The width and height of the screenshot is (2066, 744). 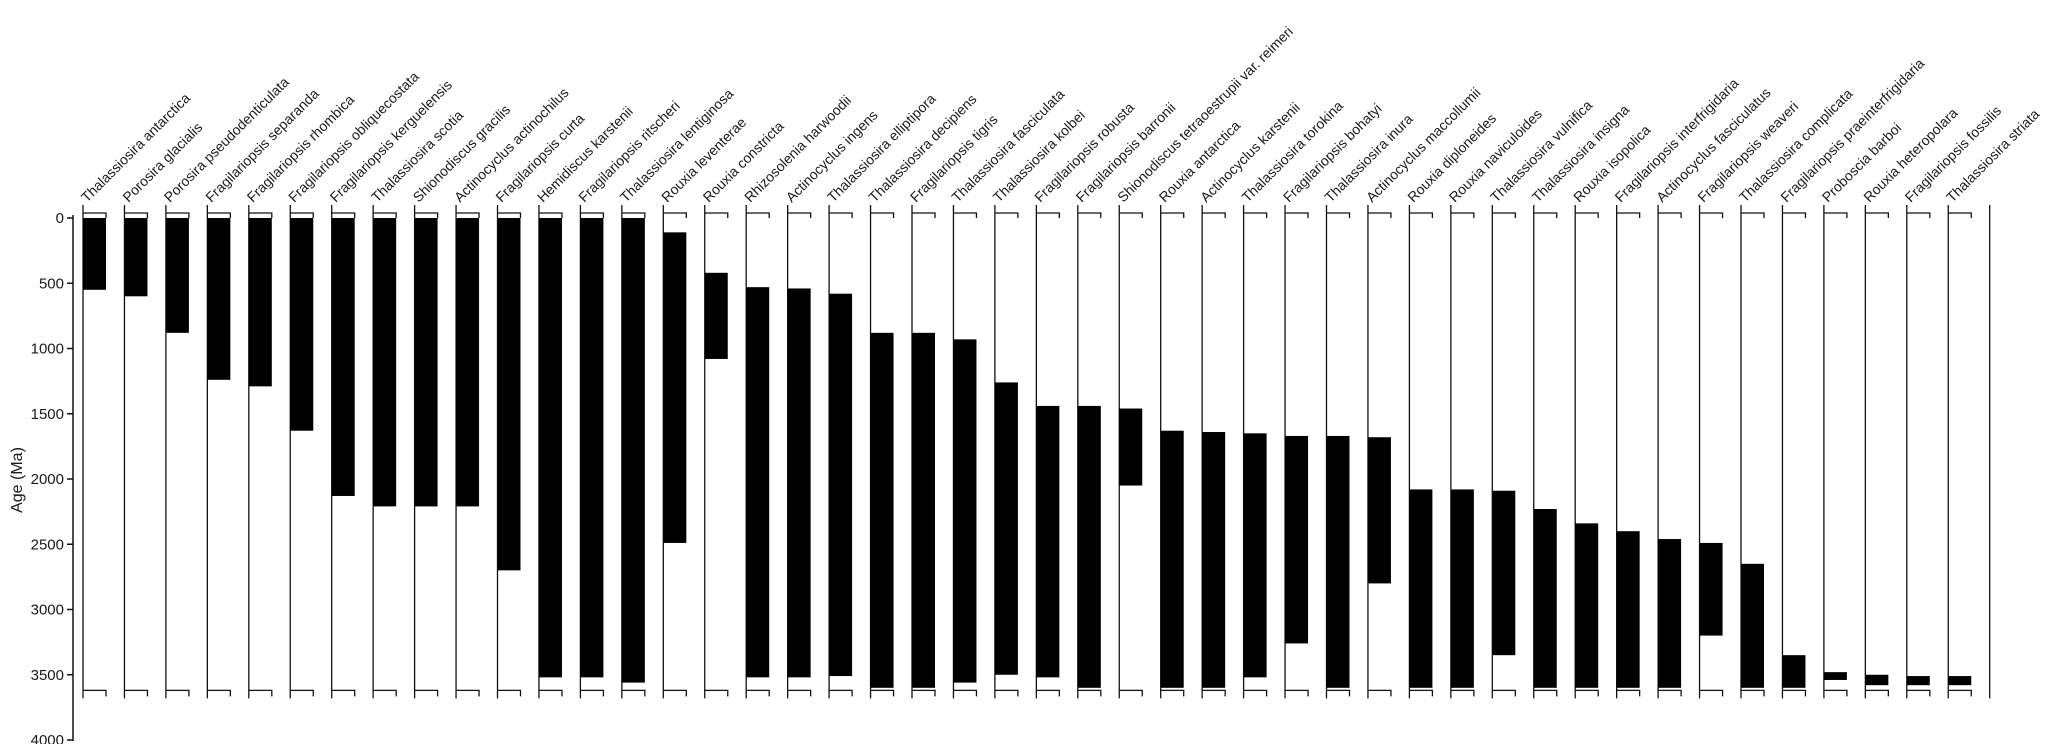 I want to click on y-tick-label: 2000, so click(x=47, y=479).